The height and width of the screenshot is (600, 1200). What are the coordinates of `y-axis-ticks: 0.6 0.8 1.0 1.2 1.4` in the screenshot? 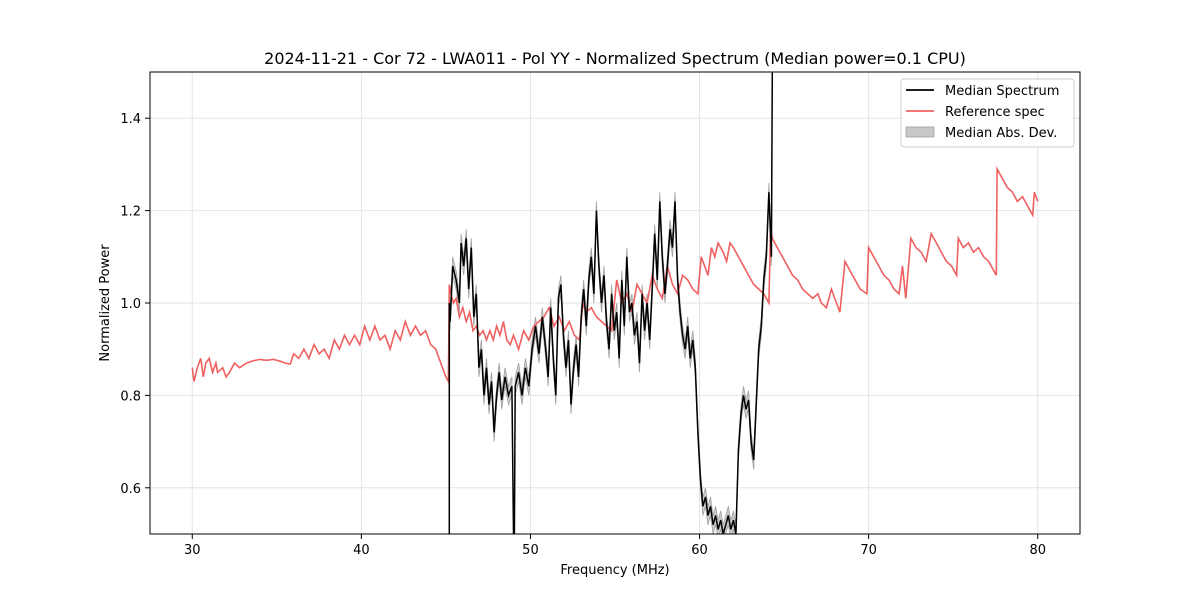 It's located at (135, 304).